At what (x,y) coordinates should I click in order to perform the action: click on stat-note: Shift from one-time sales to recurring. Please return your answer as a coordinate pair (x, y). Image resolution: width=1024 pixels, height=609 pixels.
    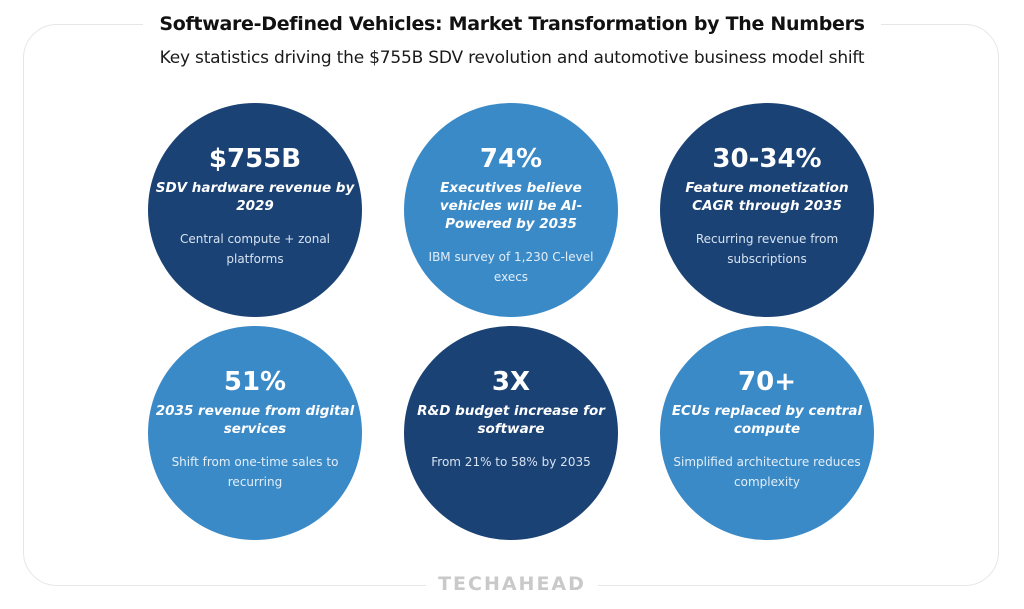
    Looking at the image, I should click on (255, 472).